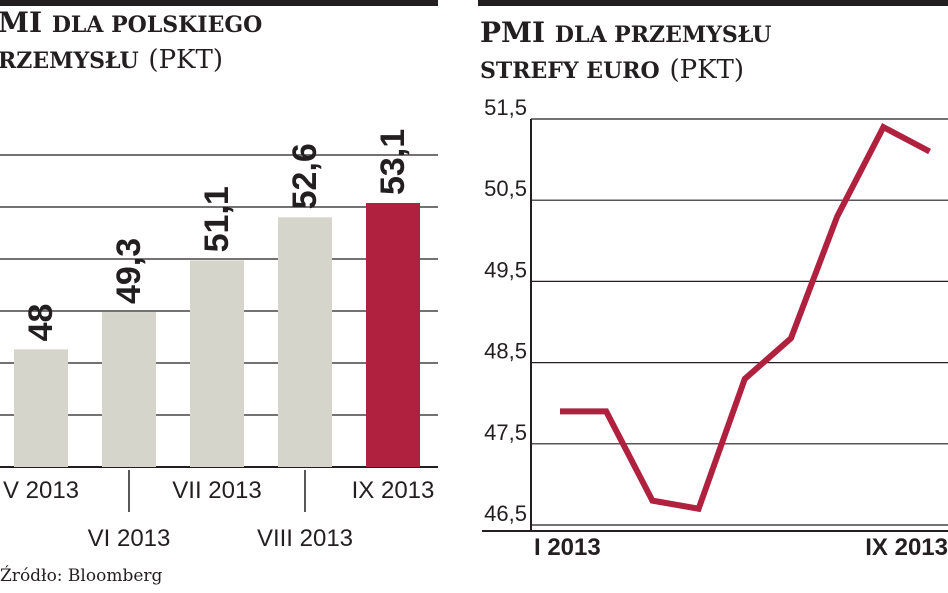 The image size is (948, 593). I want to click on bar-category-label-2: VI 2013, so click(129, 538).